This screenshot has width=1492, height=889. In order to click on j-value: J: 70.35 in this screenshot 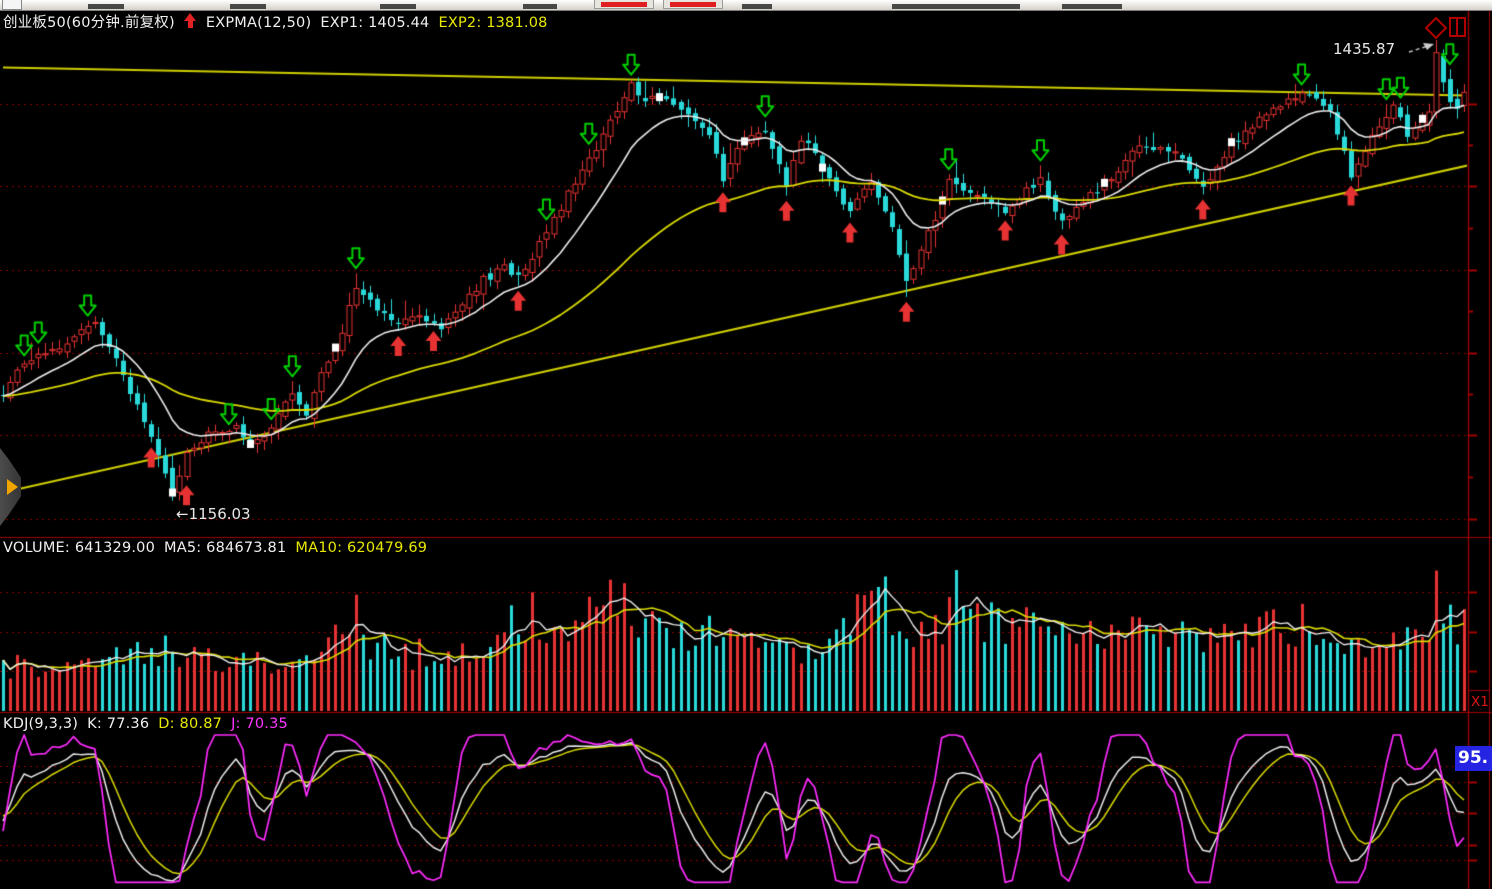, I will do `click(259, 724)`.